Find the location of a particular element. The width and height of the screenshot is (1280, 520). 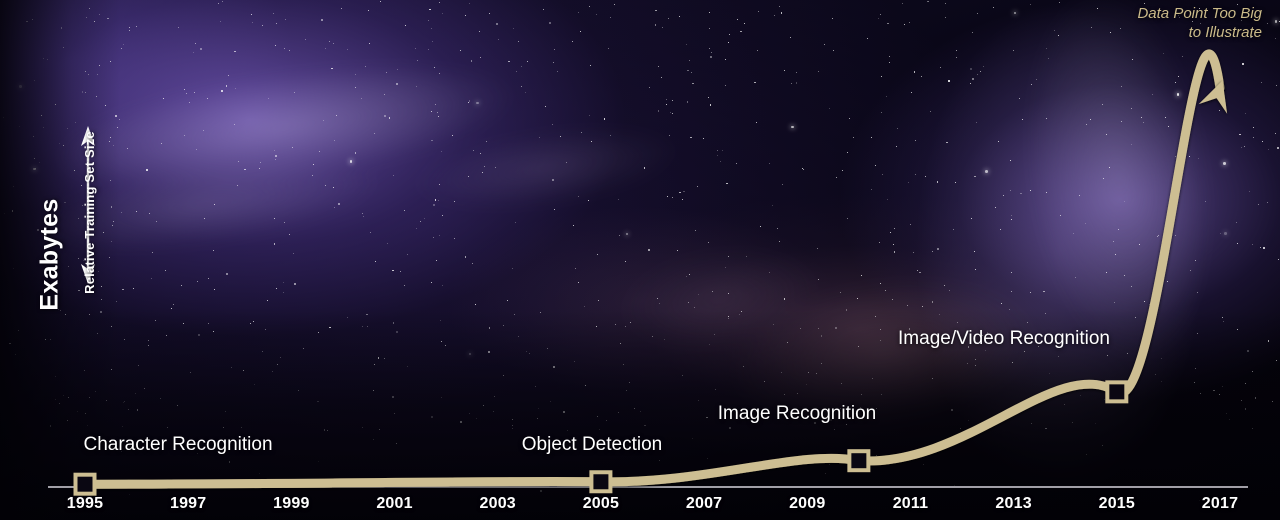

annotation-line-2: to Illustrate is located at coordinates (1225, 33).